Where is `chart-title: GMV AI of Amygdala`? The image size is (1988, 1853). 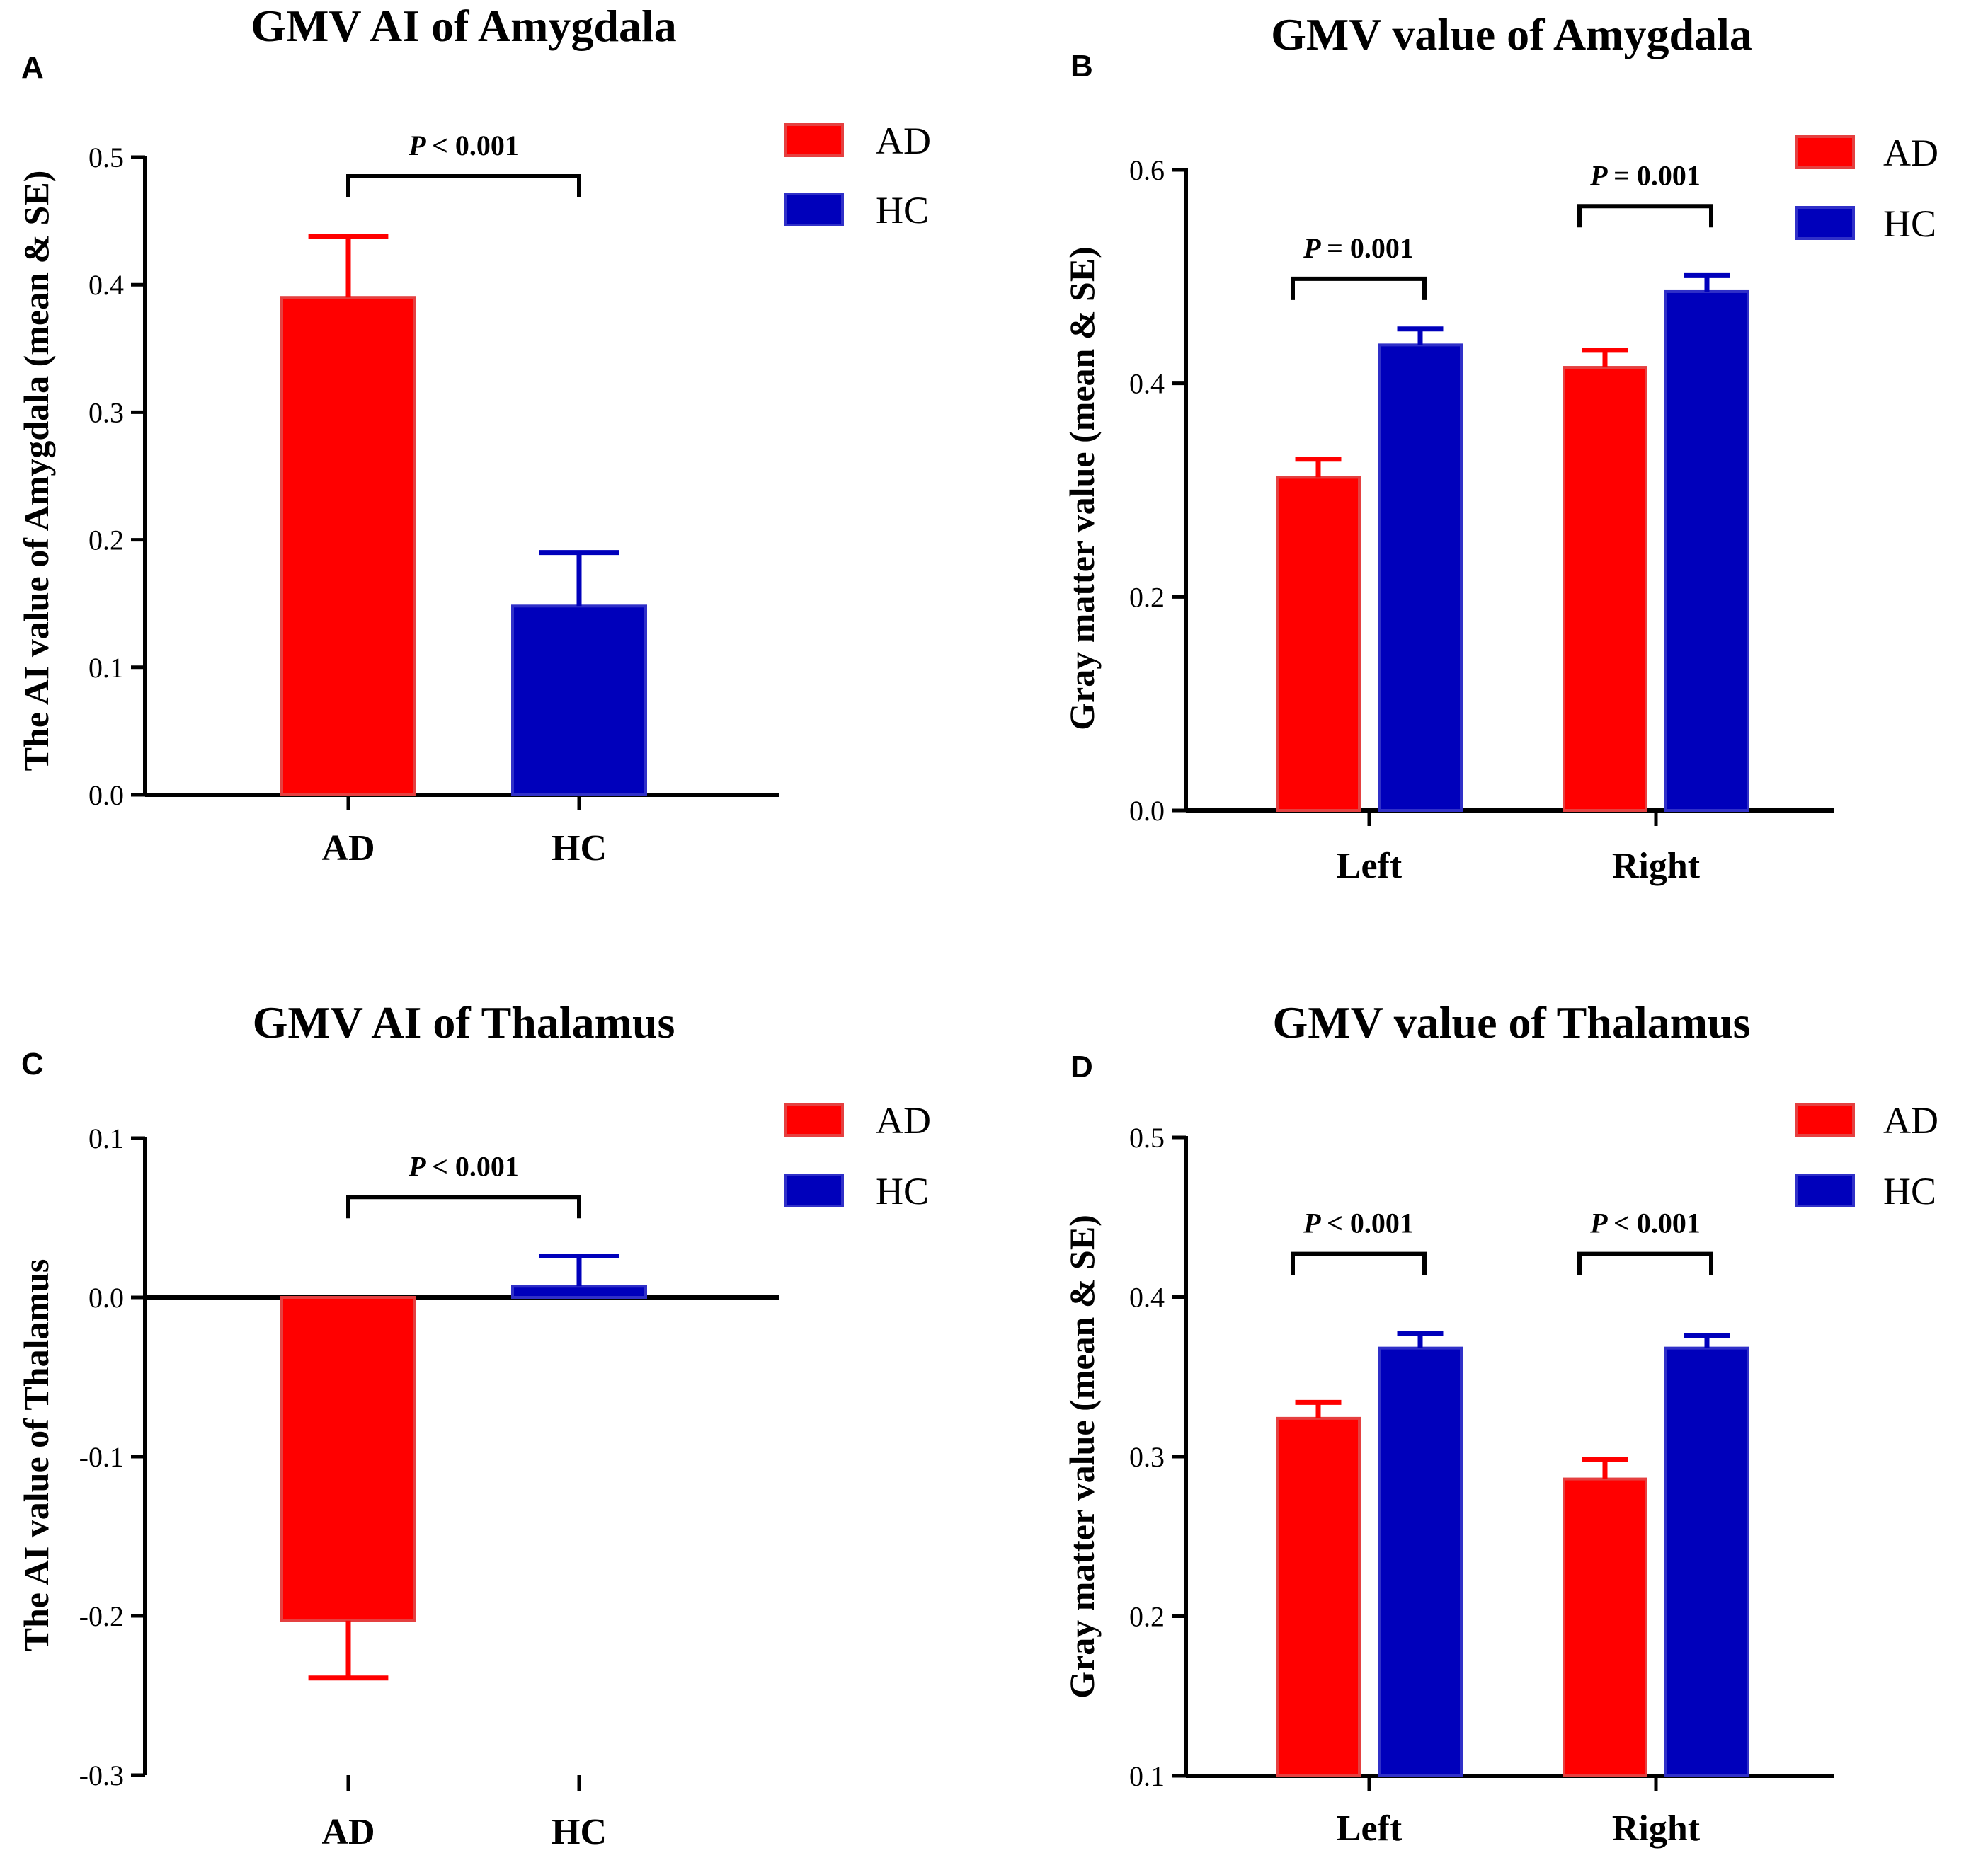 chart-title: GMV AI of Amygdala is located at coordinates (464, 26).